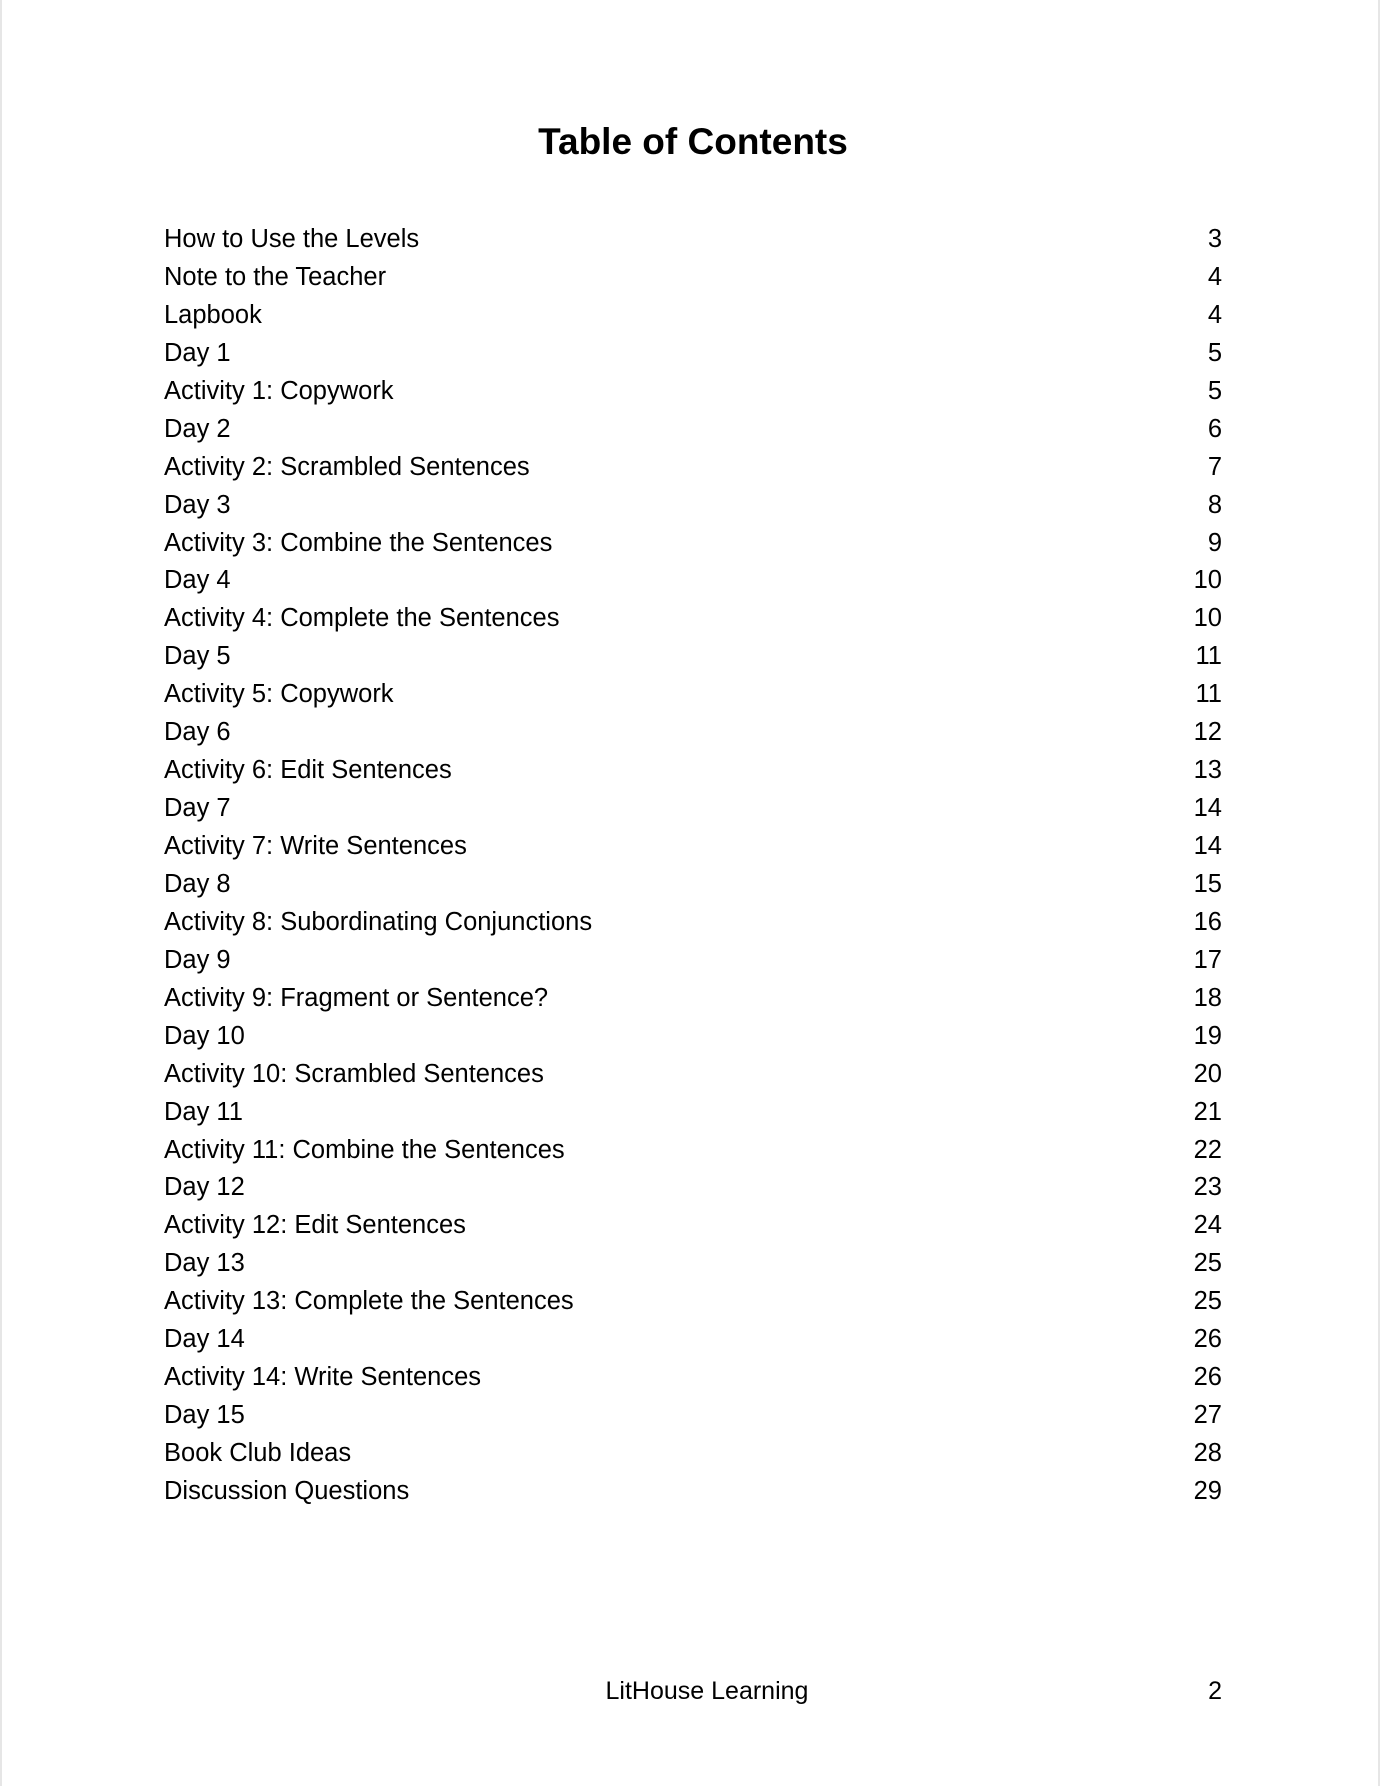 The height and width of the screenshot is (1786, 1382). Describe the element at coordinates (693, 960) in the screenshot. I see `toc-entry: Day 9 17` at that location.